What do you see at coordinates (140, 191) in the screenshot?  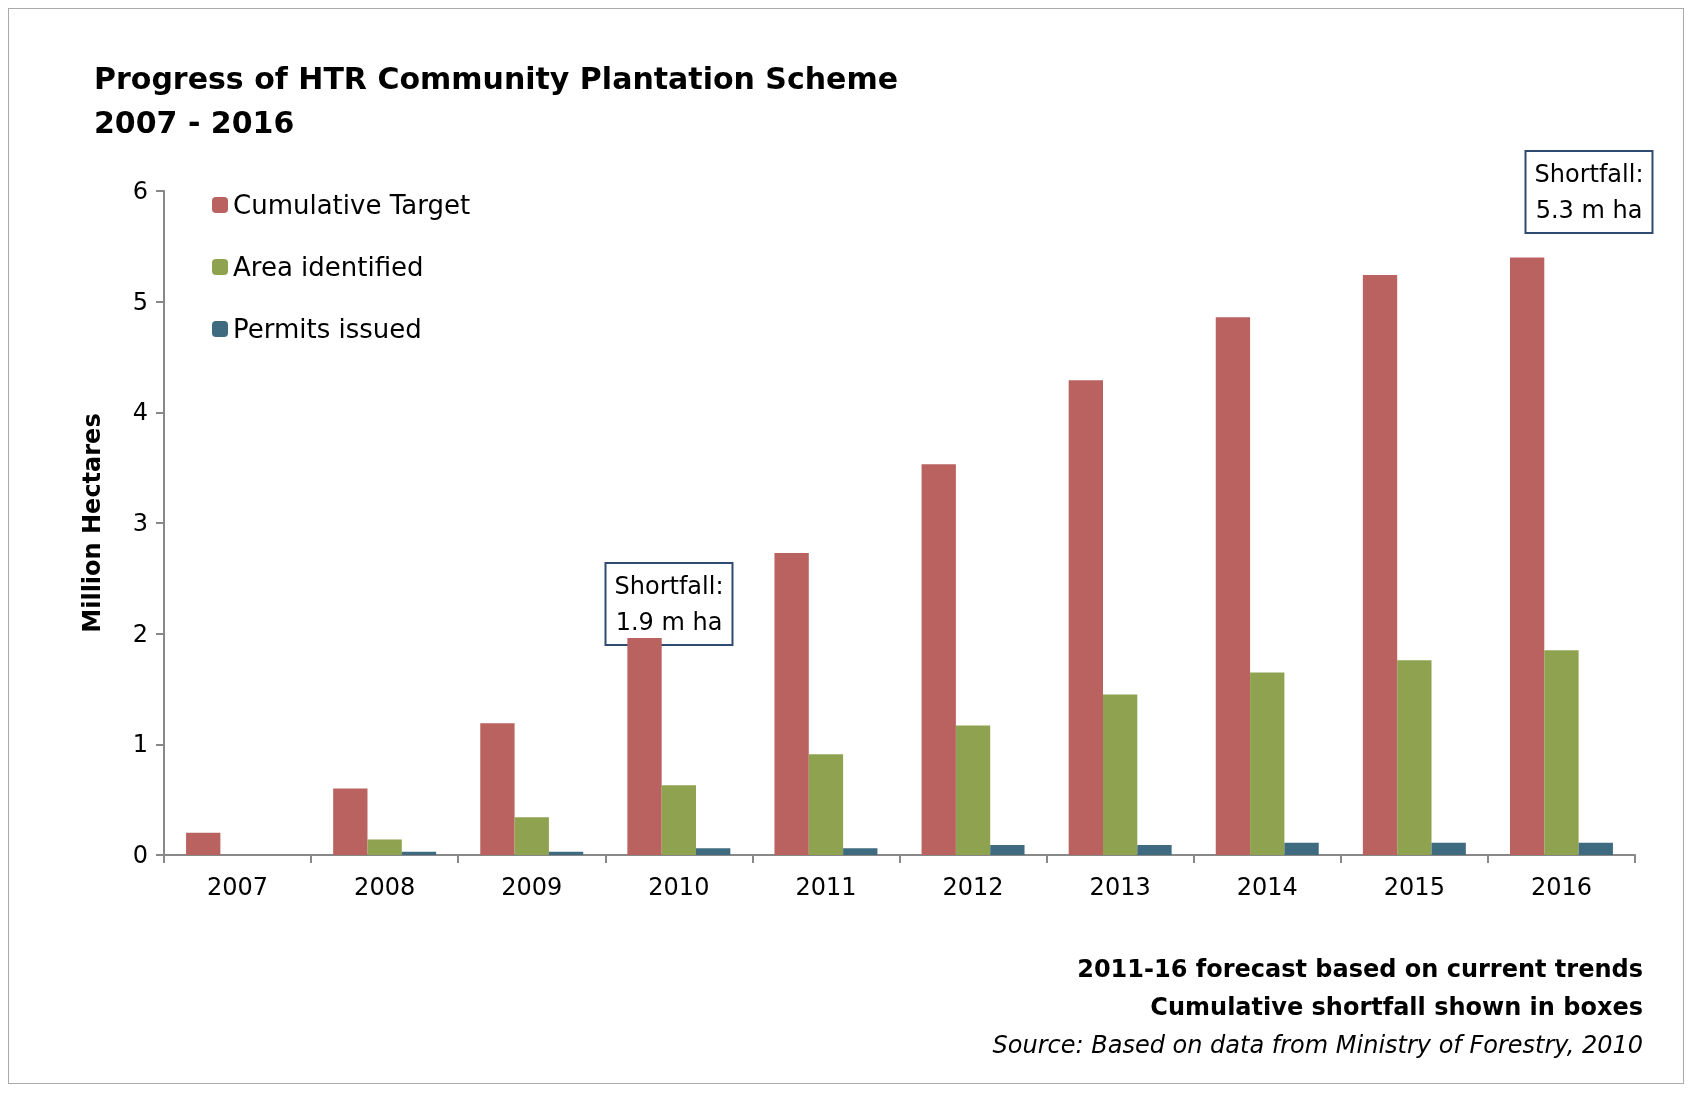 I see `y-tick-label: 6` at bounding box center [140, 191].